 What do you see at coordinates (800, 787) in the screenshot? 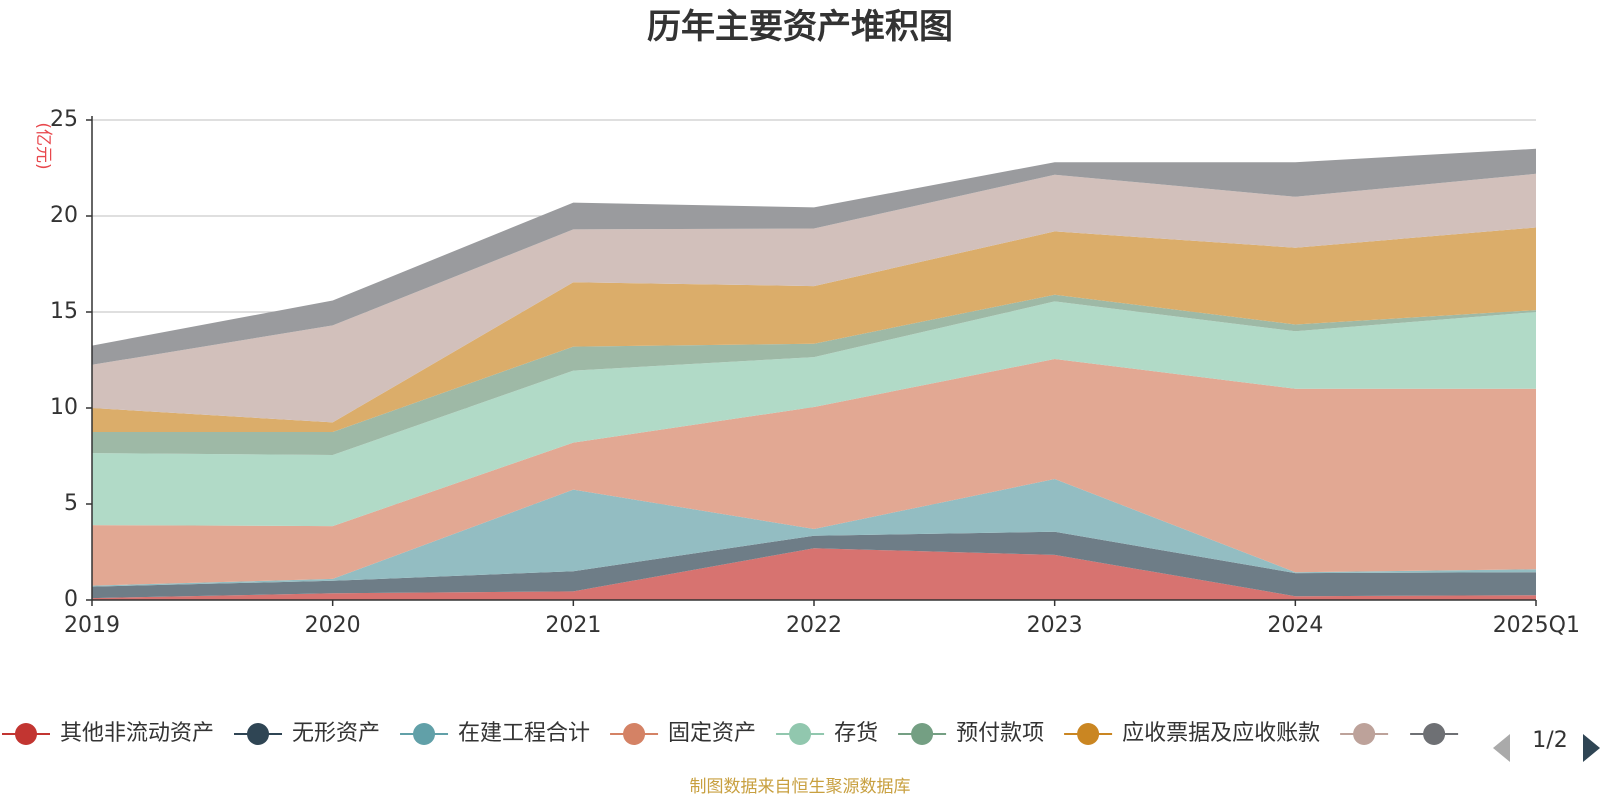
I see `footer-source: 制图数据来自恒生聚源数据库` at bounding box center [800, 787].